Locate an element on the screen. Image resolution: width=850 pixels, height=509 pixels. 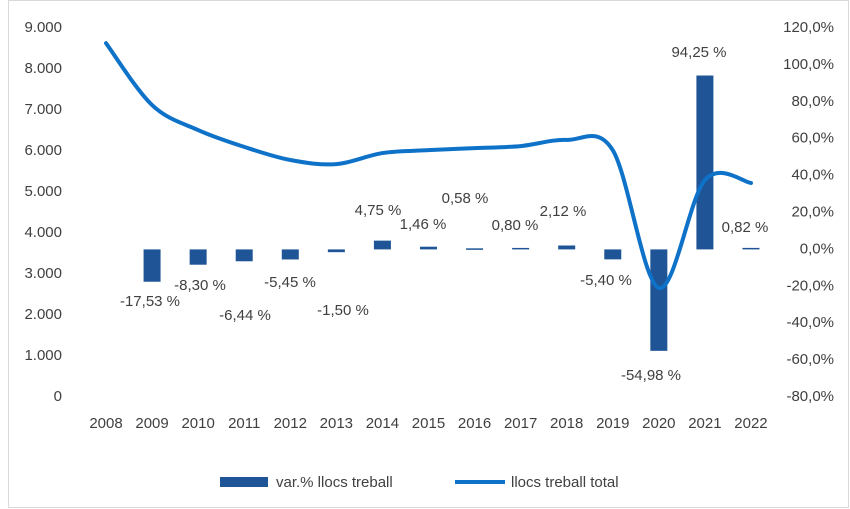
y2-tick-label: -80,0% is located at coordinates (810, 396).